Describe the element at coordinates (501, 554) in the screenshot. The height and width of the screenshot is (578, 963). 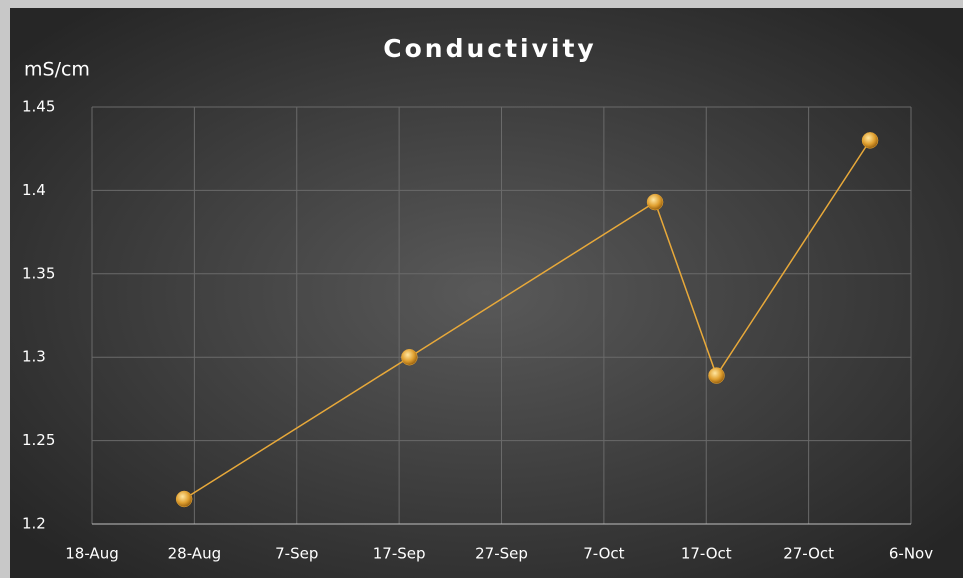
I see `x-tick-label: 27-Sep` at that location.